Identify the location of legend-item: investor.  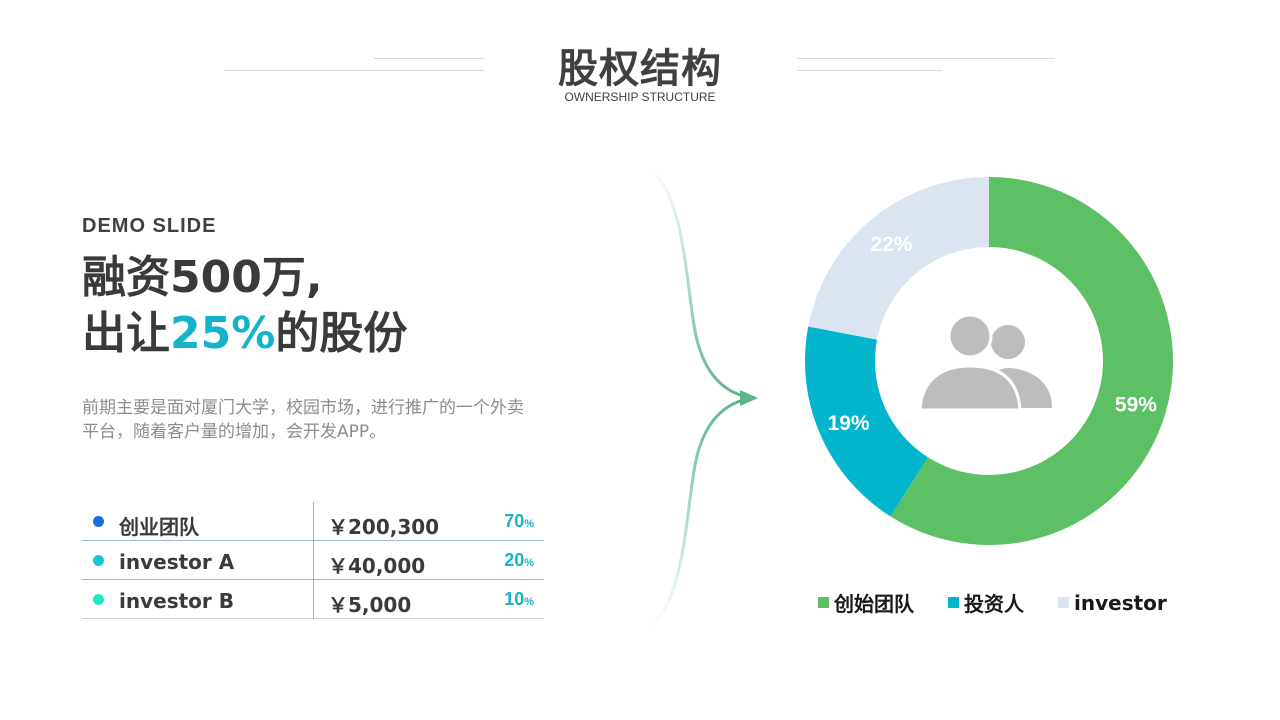
(1112, 602).